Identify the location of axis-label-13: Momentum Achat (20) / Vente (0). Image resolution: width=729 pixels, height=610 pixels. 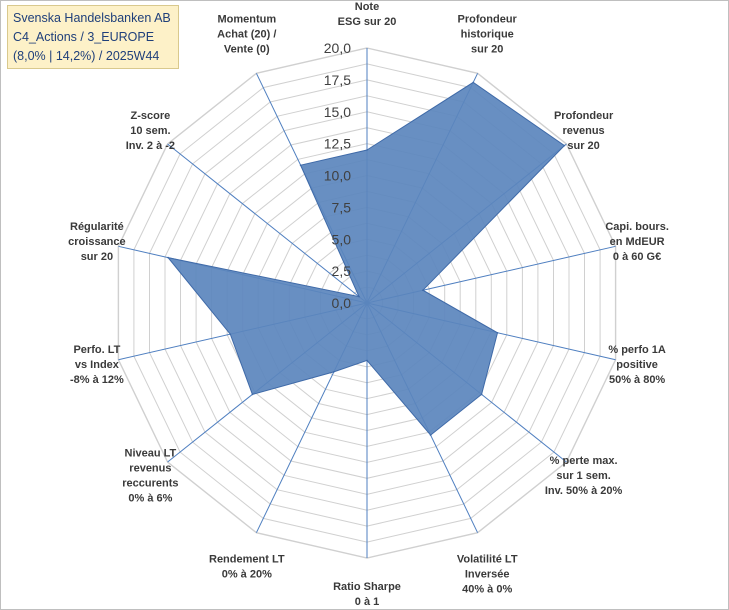
(246, 34).